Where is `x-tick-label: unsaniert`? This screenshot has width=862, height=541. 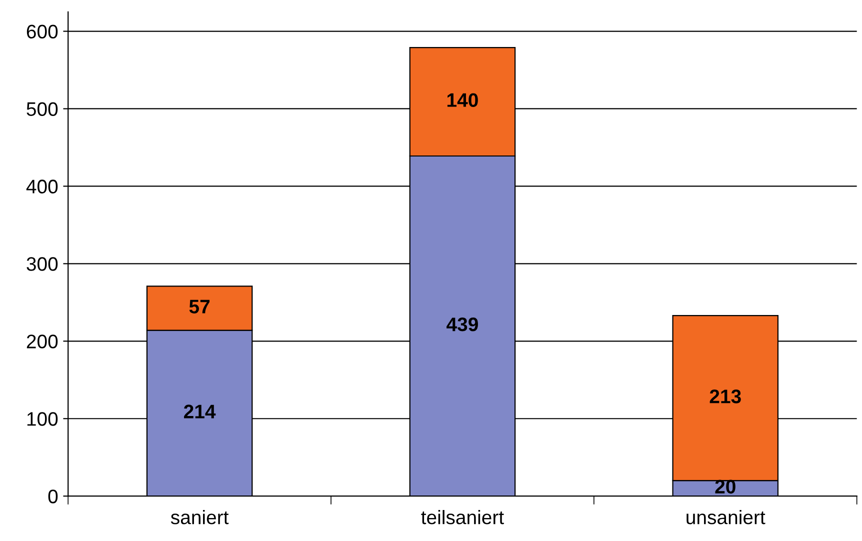
x-tick-label: unsaniert is located at coordinates (726, 517).